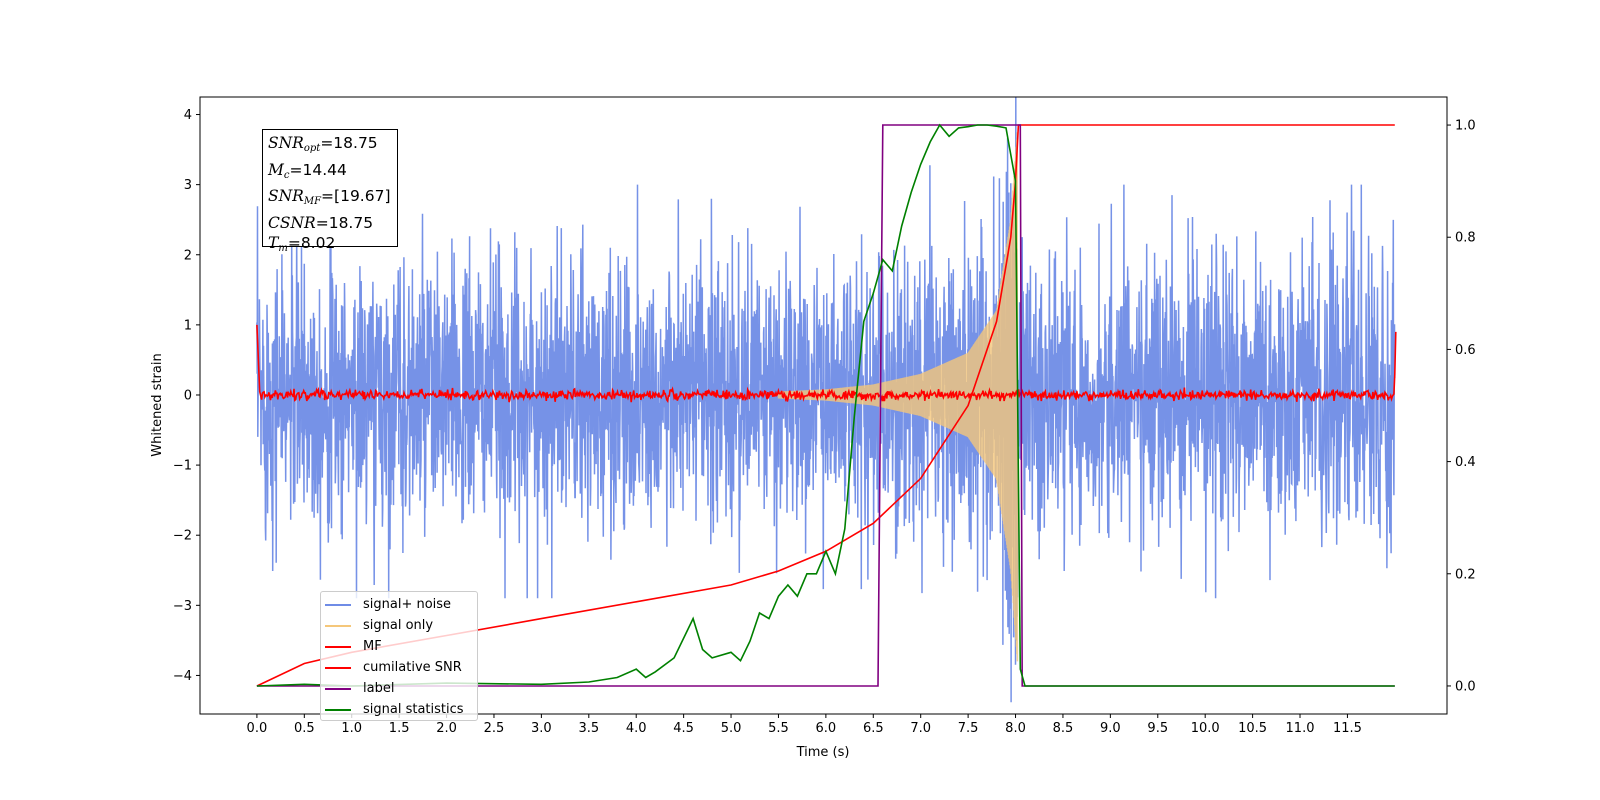 The image size is (1600, 800). What do you see at coordinates (1347, 728) in the screenshot?
I see `x-tick-label: 11.5` at bounding box center [1347, 728].